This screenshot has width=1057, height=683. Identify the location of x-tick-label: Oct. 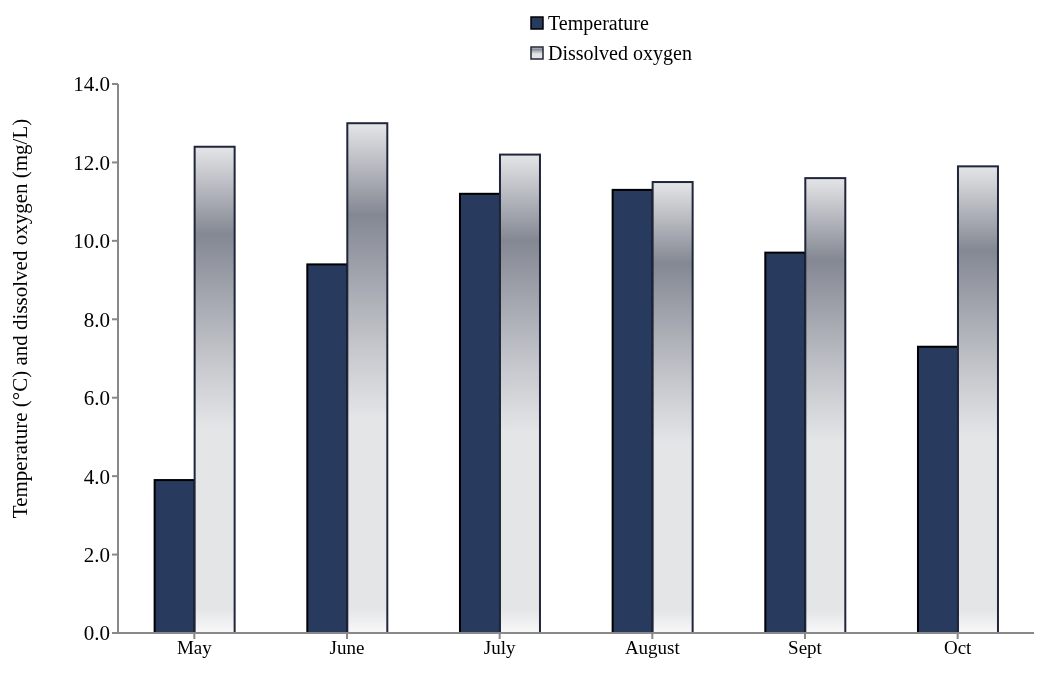
(958, 648).